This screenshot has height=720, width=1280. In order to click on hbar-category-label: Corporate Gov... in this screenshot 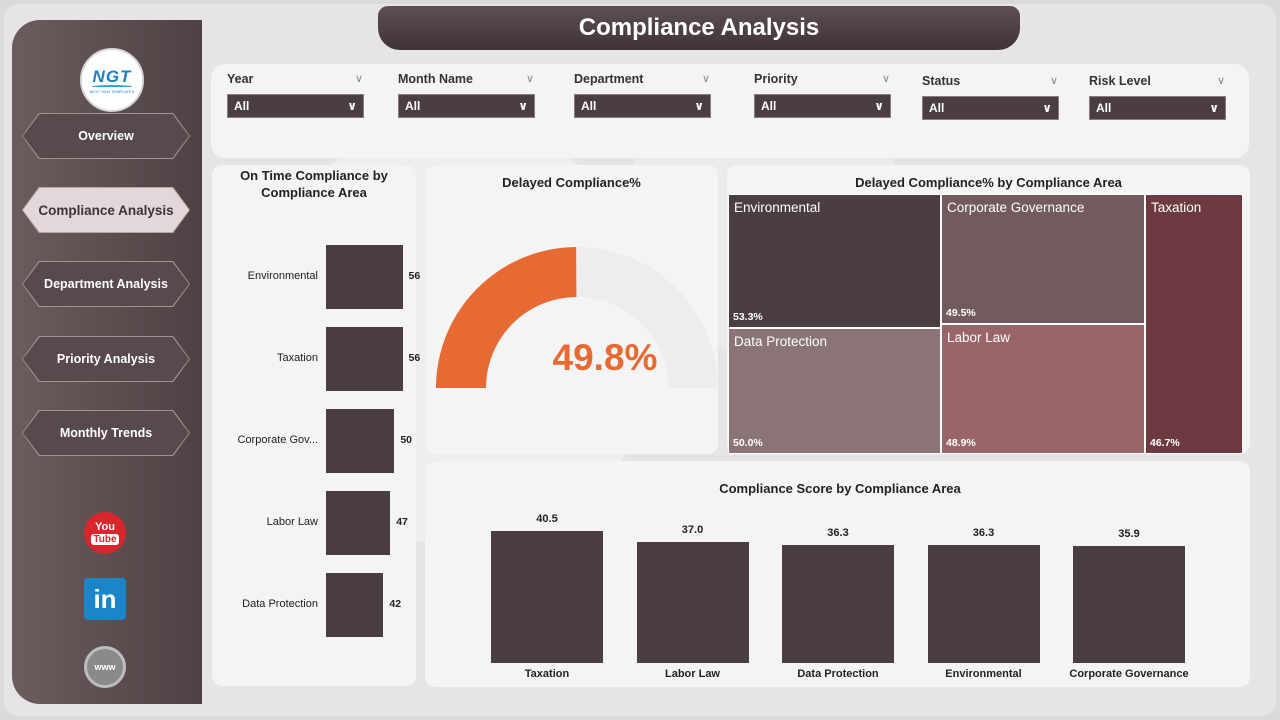, I will do `click(278, 440)`.